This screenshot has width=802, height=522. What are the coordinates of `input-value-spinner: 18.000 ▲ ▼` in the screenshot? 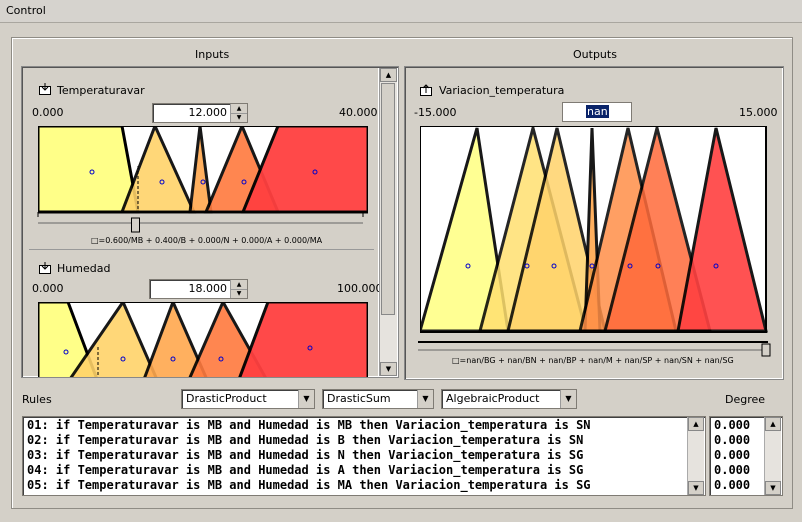 It's located at (198, 289).